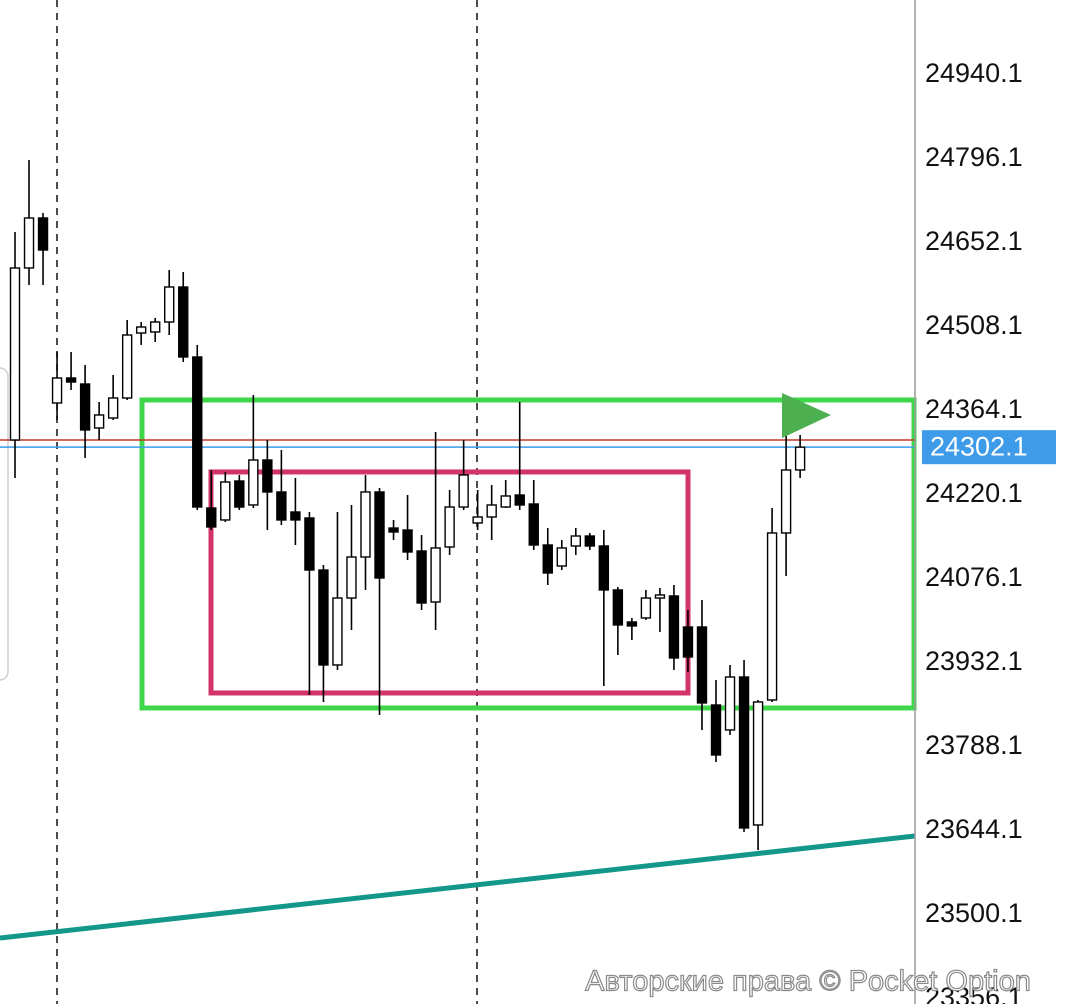 The image size is (1080, 1004). I want to click on y-tick-label: 23356.1, so click(974, 993).